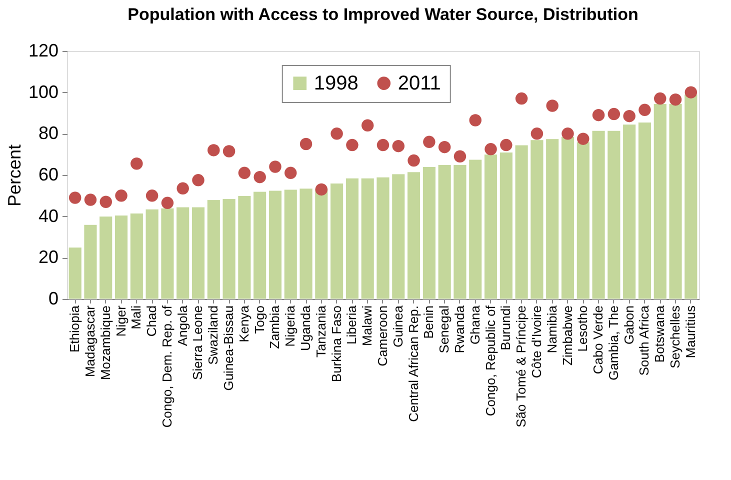 This screenshot has width=731, height=480. I want to click on x-tick-label: Mauritius, so click(690, 331).